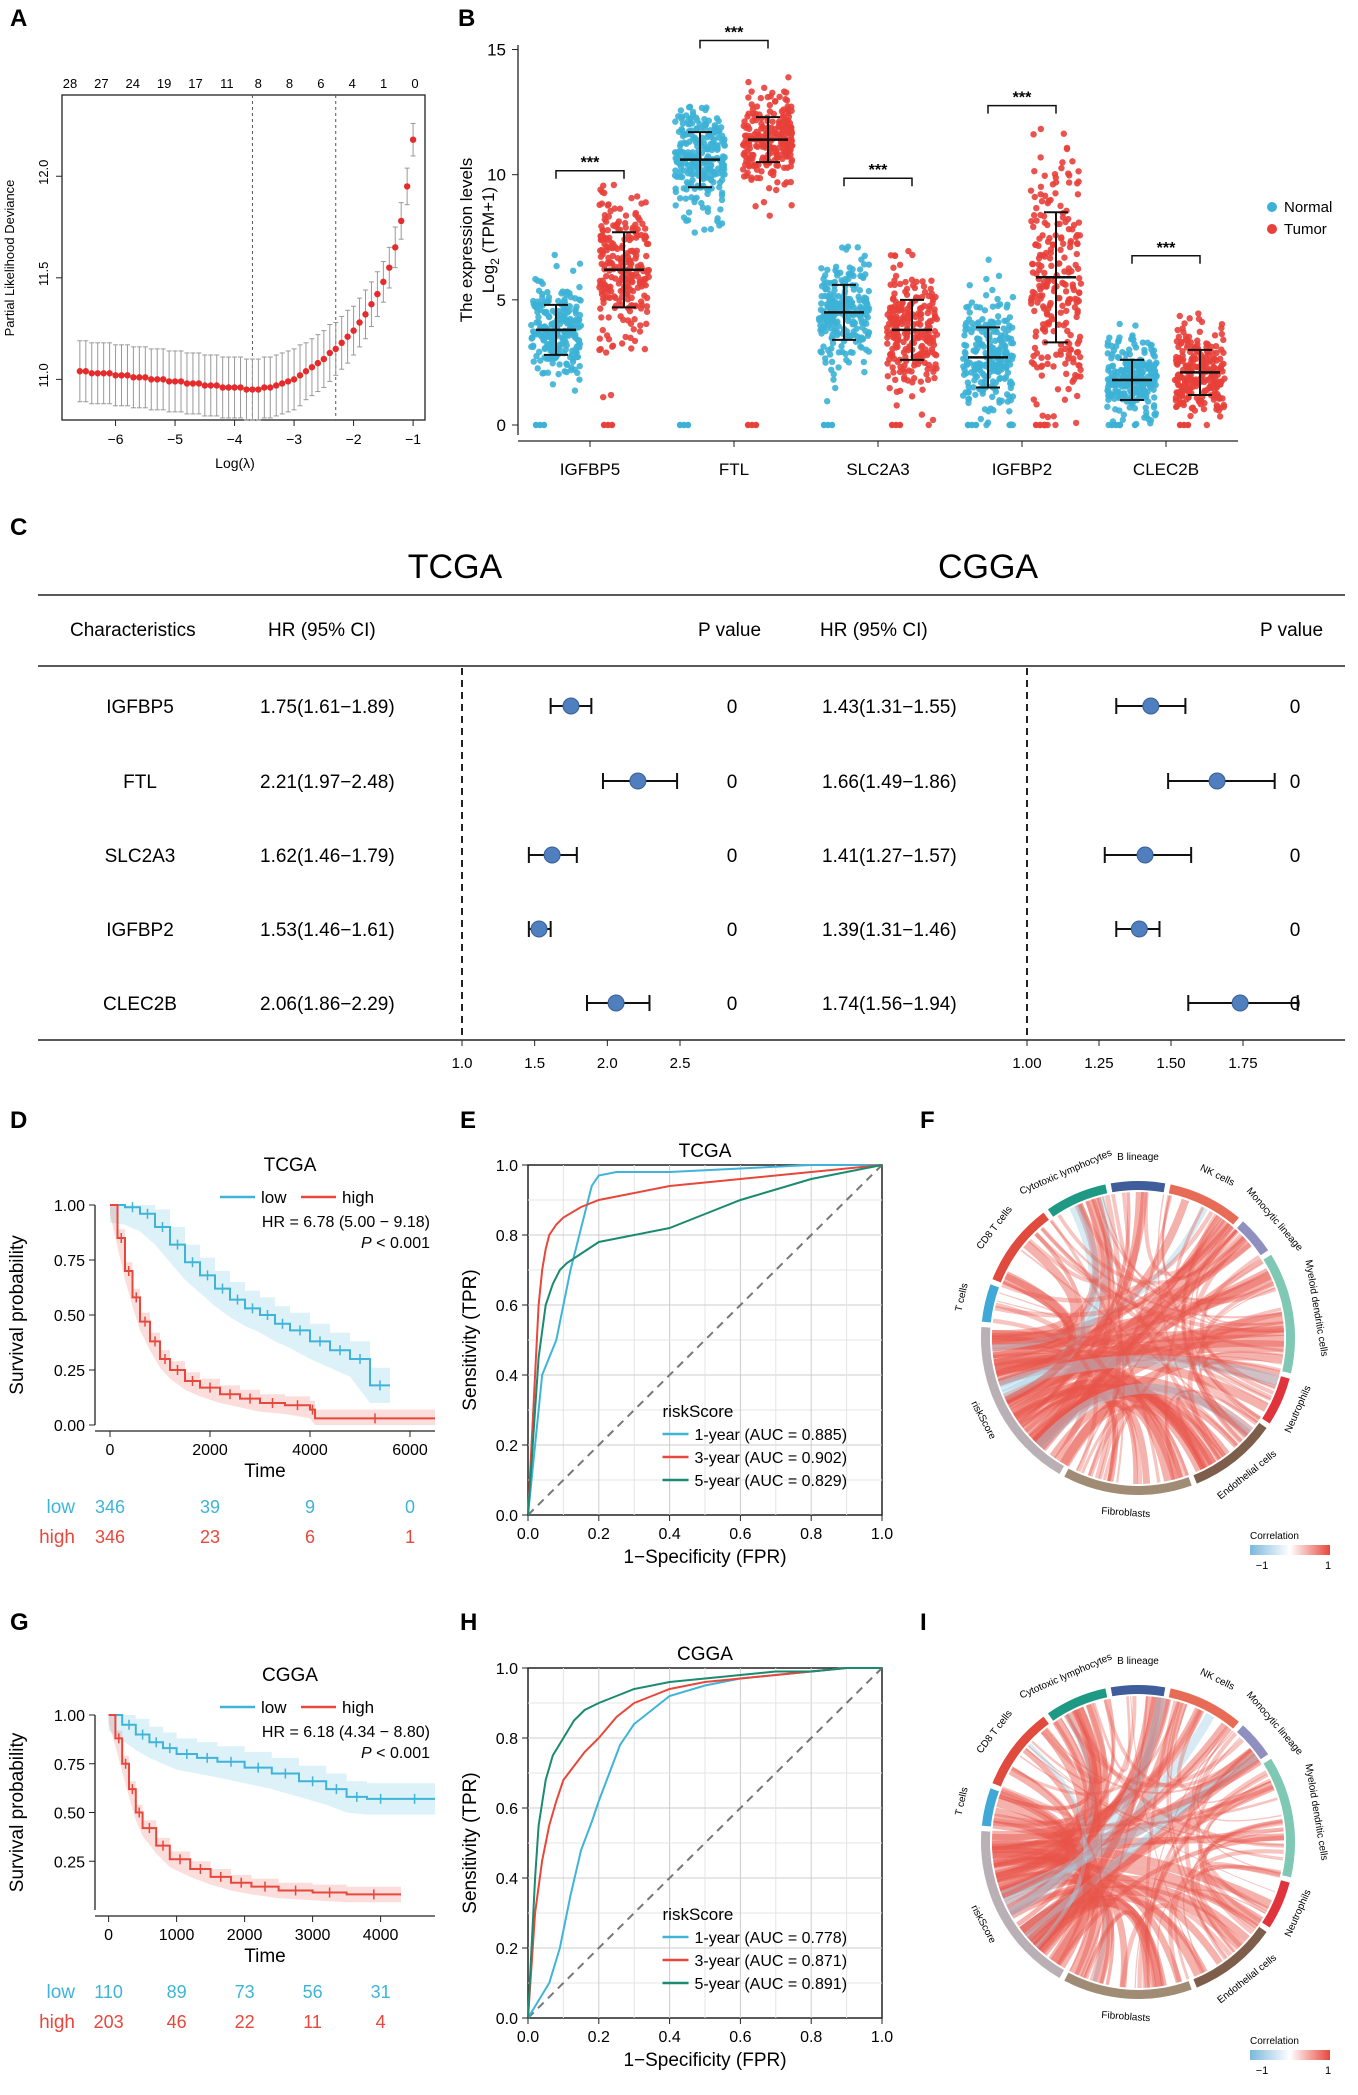 Image resolution: width=1358 pixels, height=2095 pixels. What do you see at coordinates (771, 1984) in the screenshot?
I see `roc-legend-label: 5-year (AUC = 0.891)` at bounding box center [771, 1984].